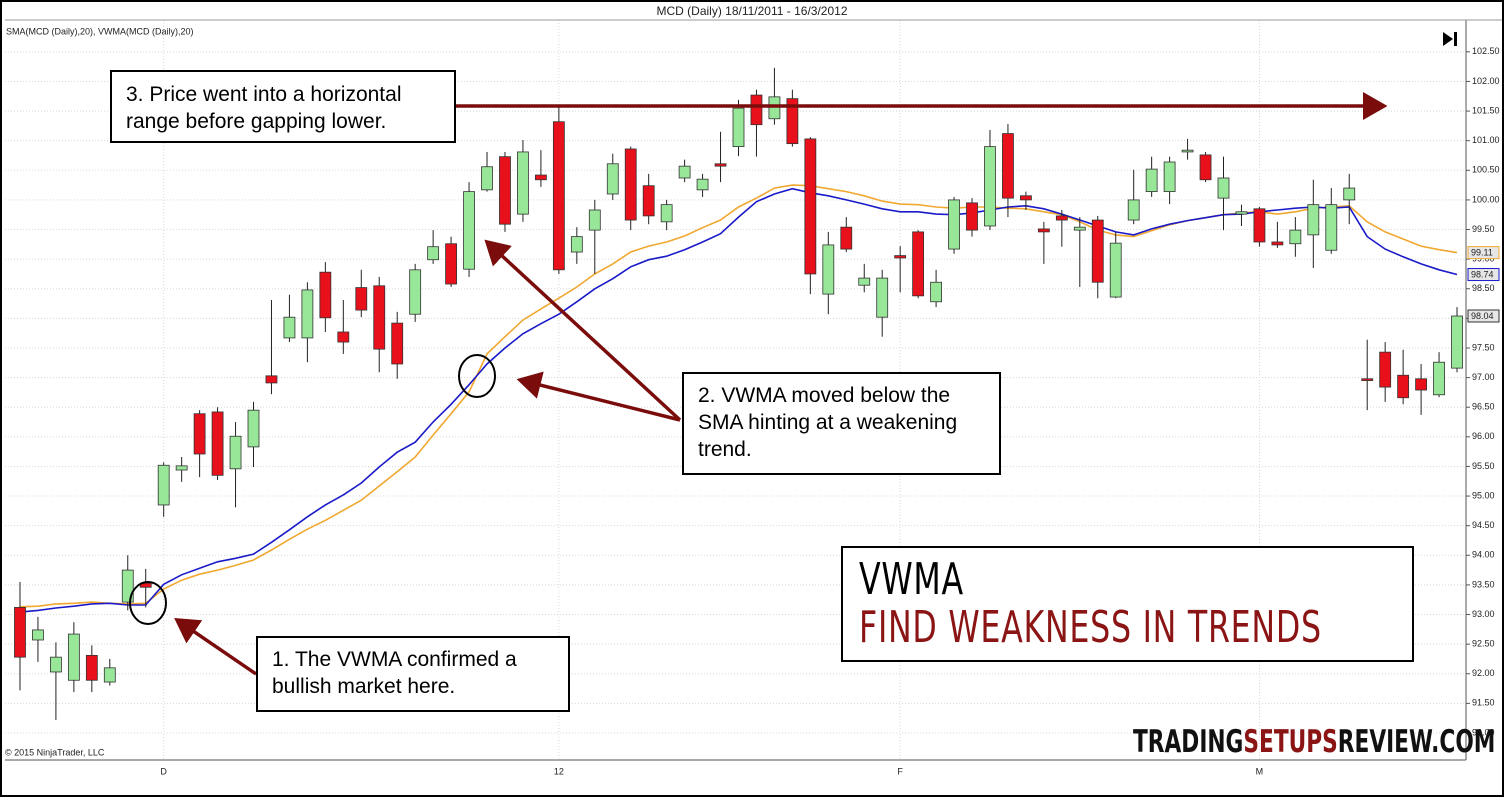  What do you see at coordinates (1483, 436) in the screenshot?
I see `y-tick-label: 96.00` at bounding box center [1483, 436].